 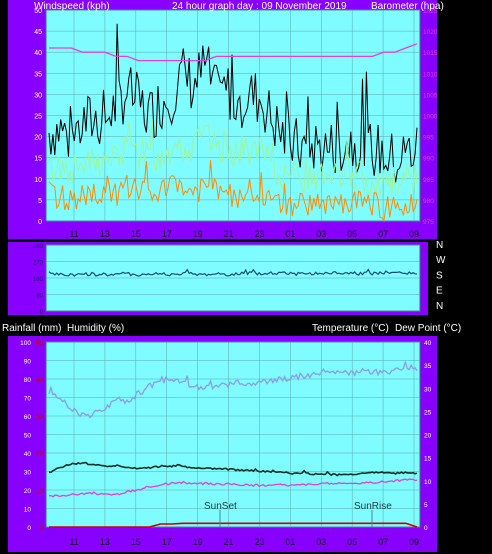 What do you see at coordinates (428, 412) in the screenshot?
I see `temperature-tick-label: 25` at bounding box center [428, 412].